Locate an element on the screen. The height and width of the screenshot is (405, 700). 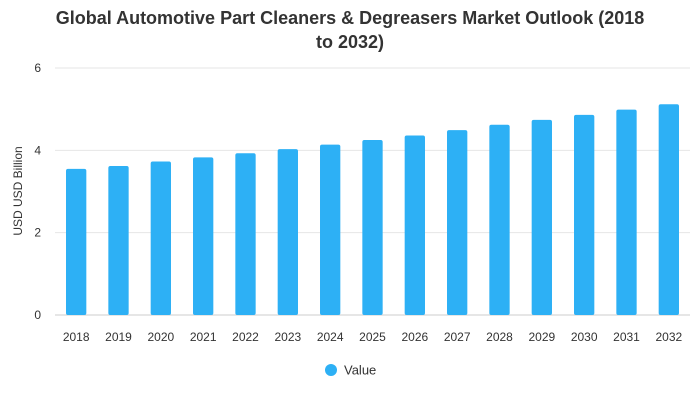
x-tick-label: 2022 is located at coordinates (245, 337).